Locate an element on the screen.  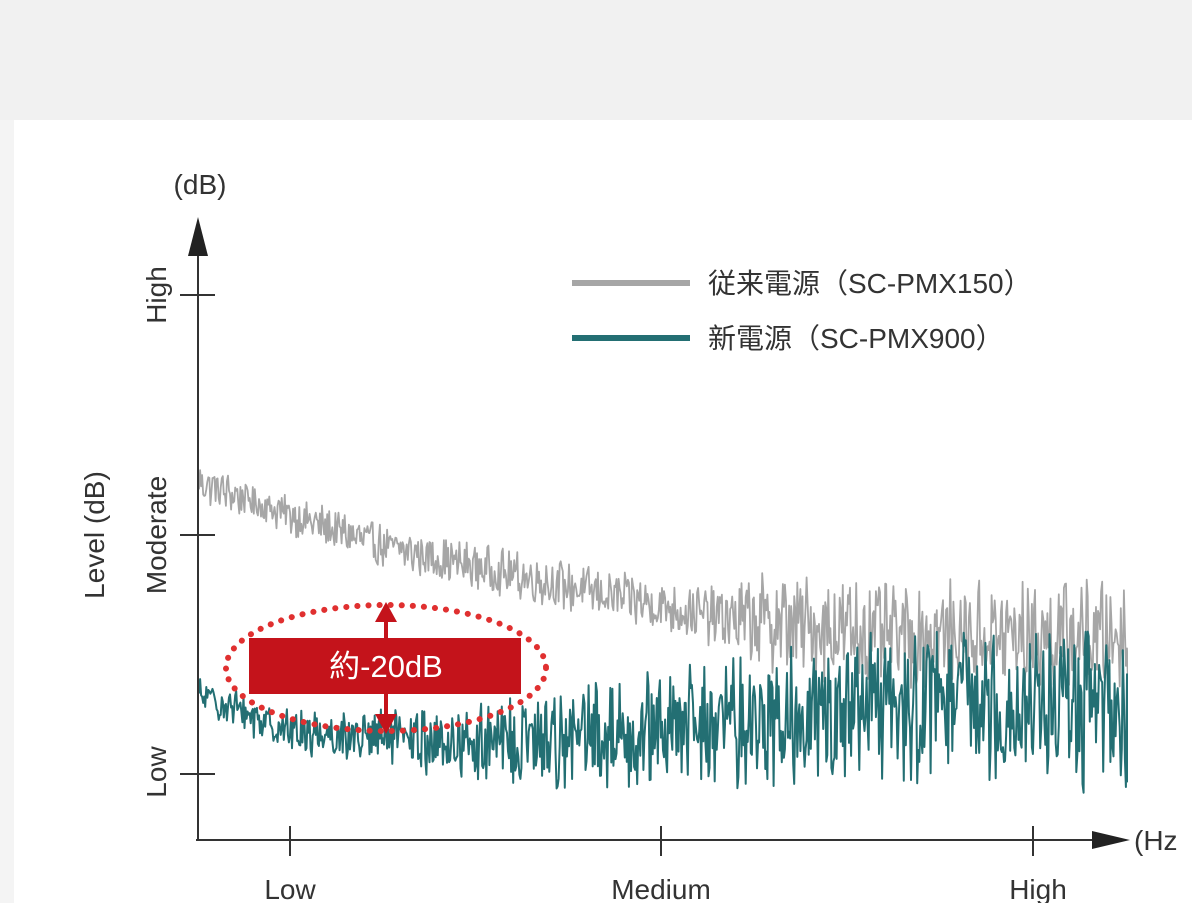
series-line-new is located at coordinates (663, 712).